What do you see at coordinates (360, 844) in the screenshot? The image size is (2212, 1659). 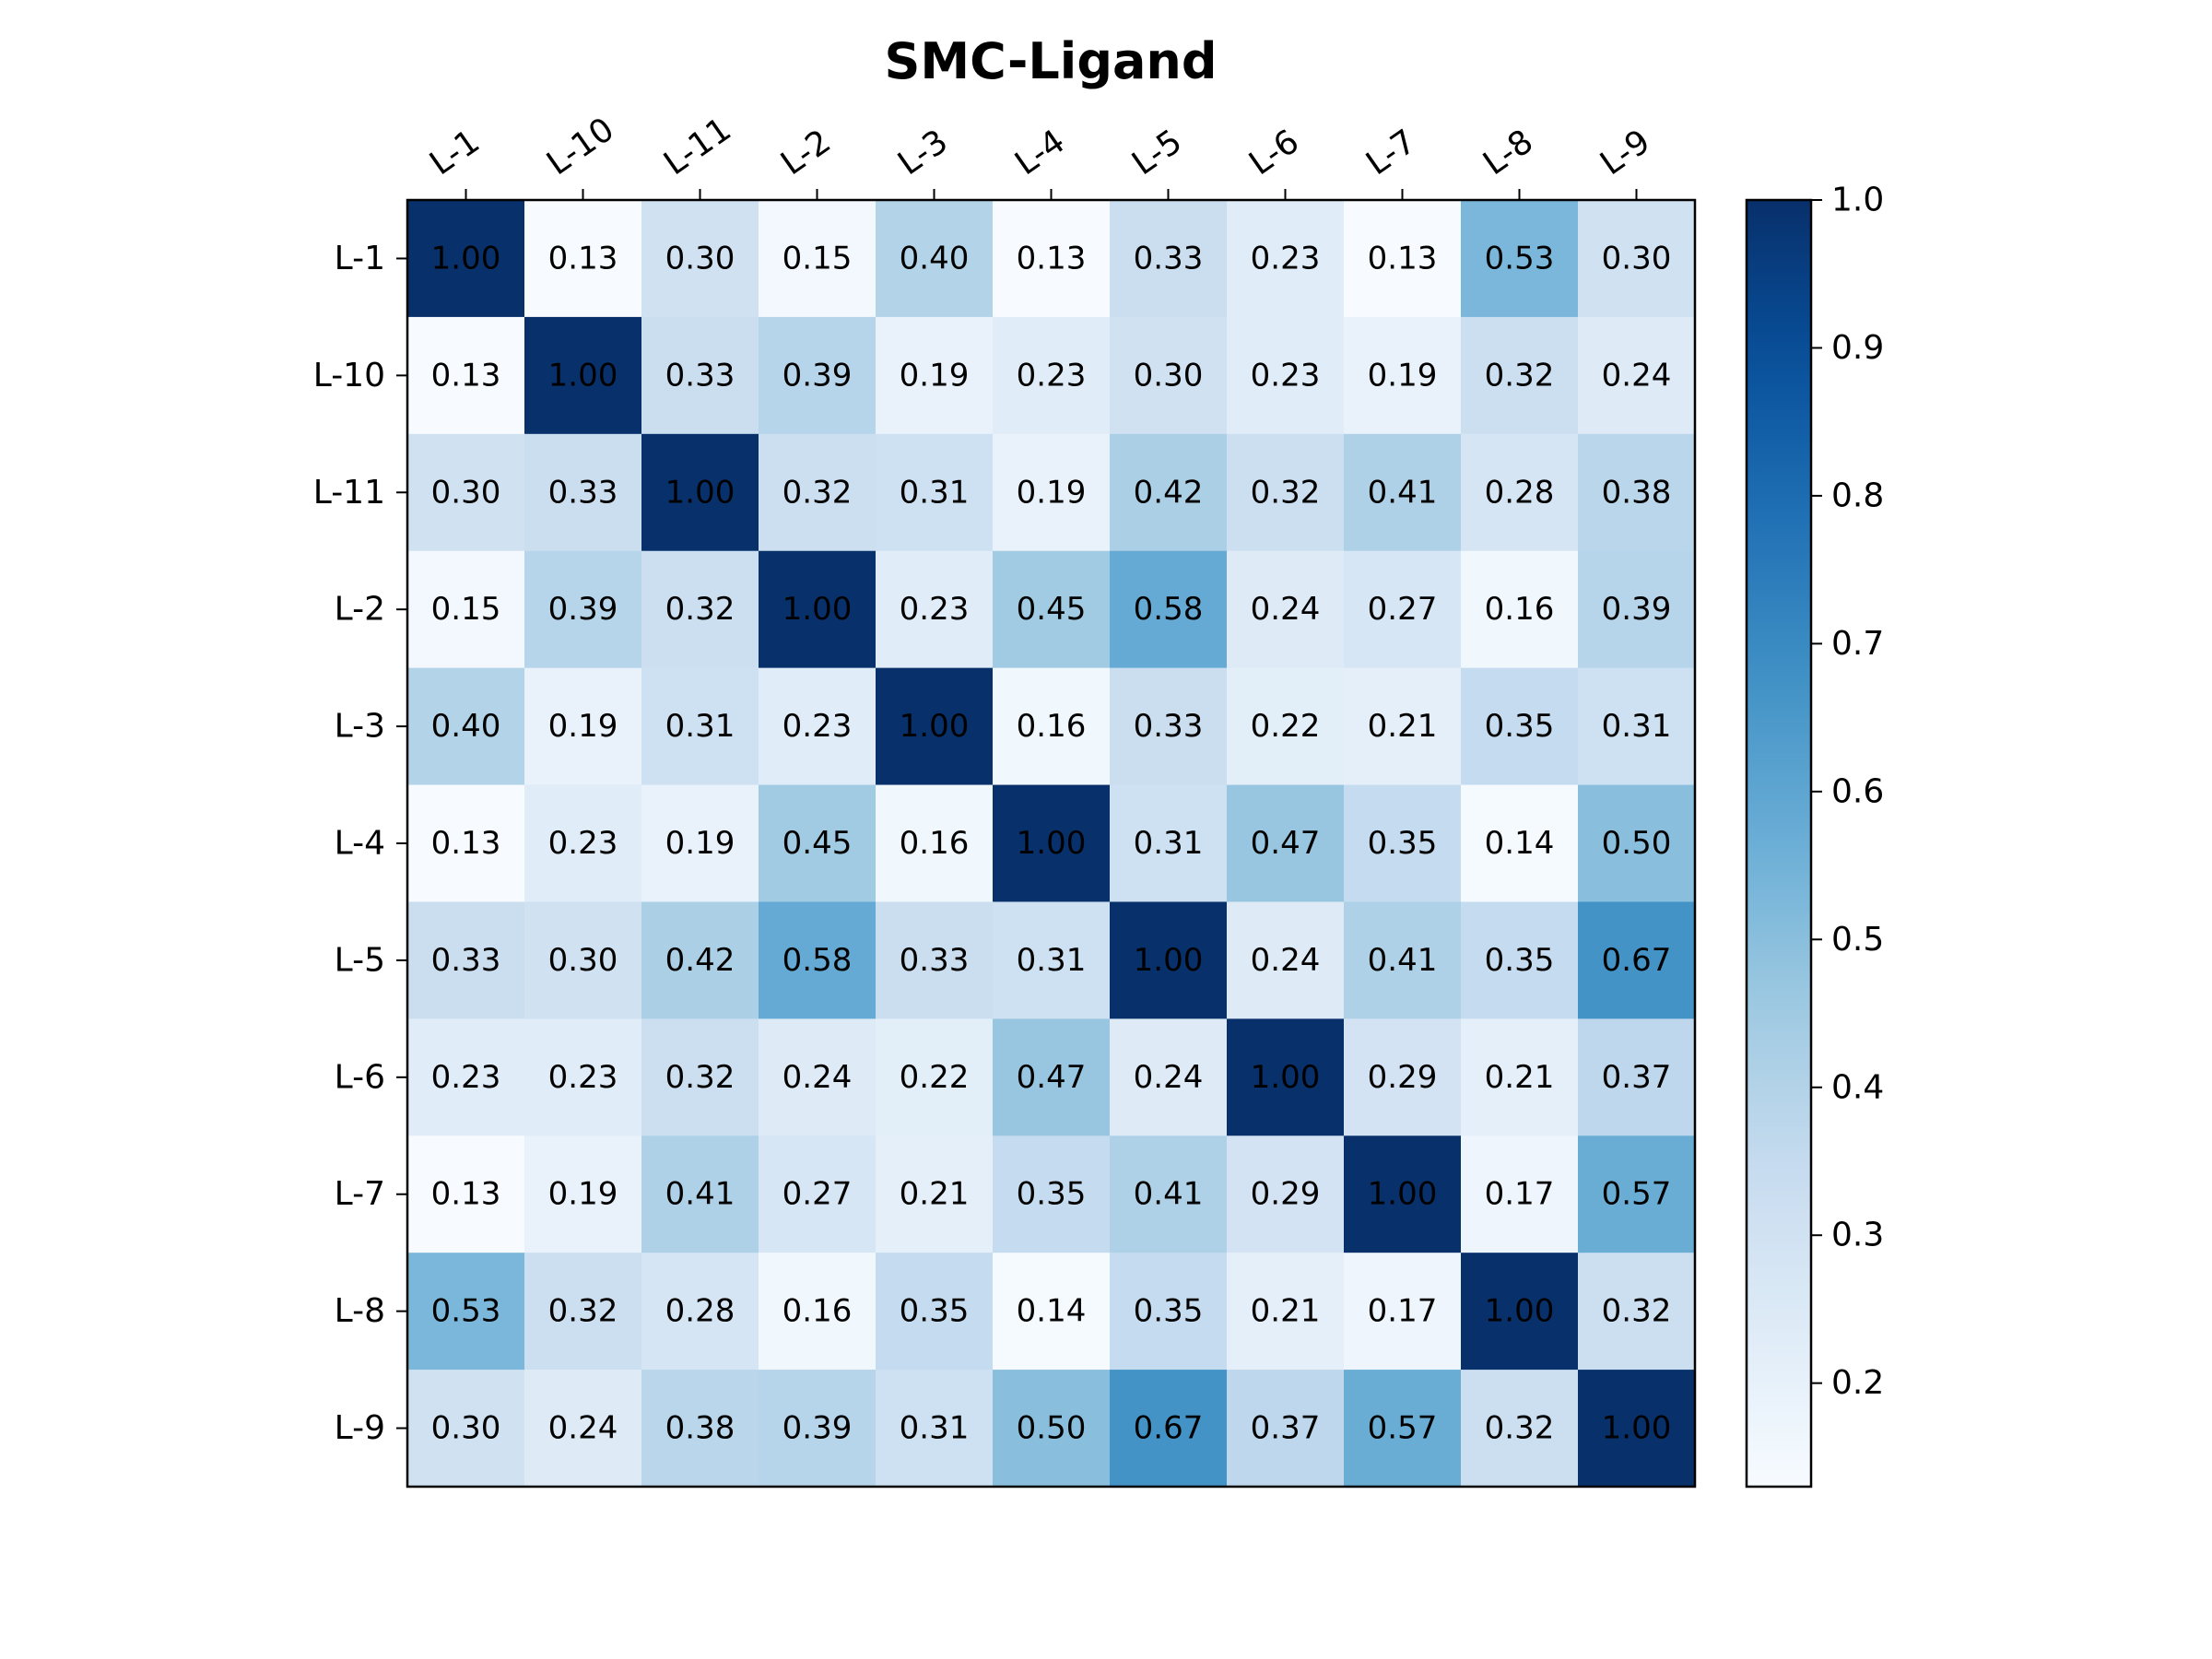 I see `y-tick-label: L-4` at bounding box center [360, 844].